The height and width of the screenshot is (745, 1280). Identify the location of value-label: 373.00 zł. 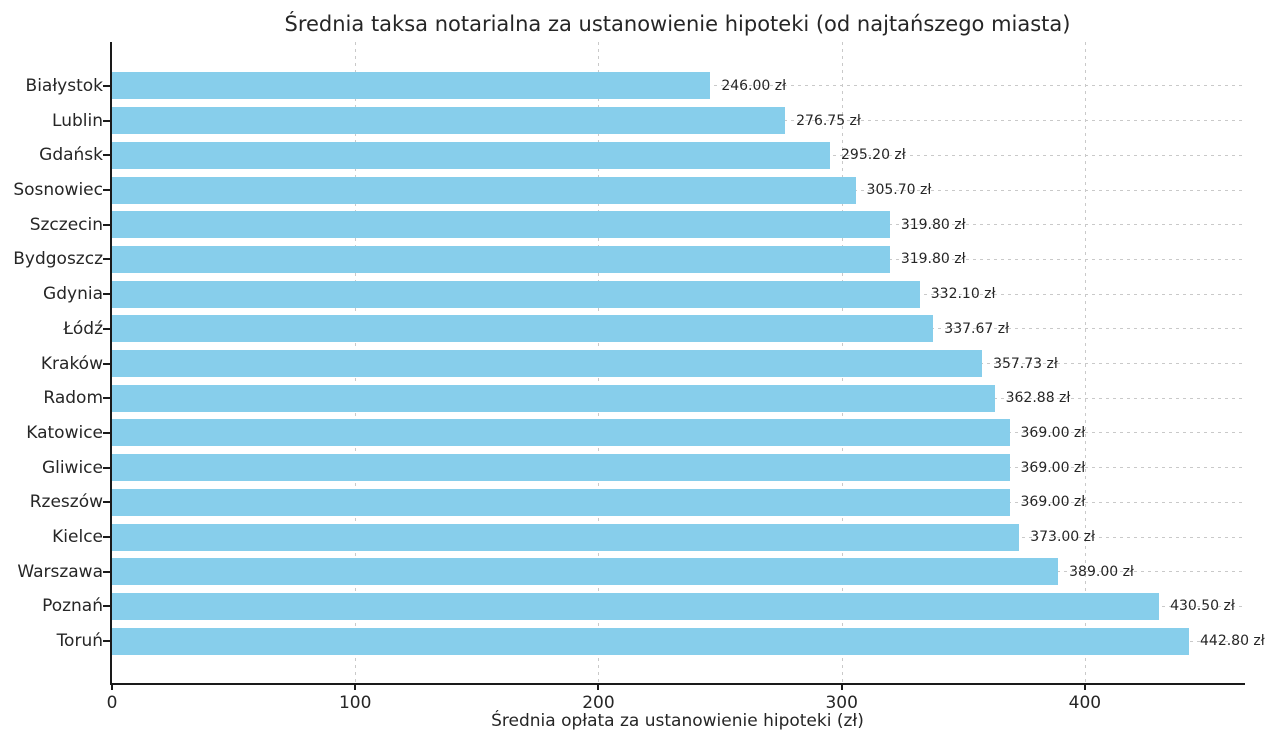
(1062, 537).